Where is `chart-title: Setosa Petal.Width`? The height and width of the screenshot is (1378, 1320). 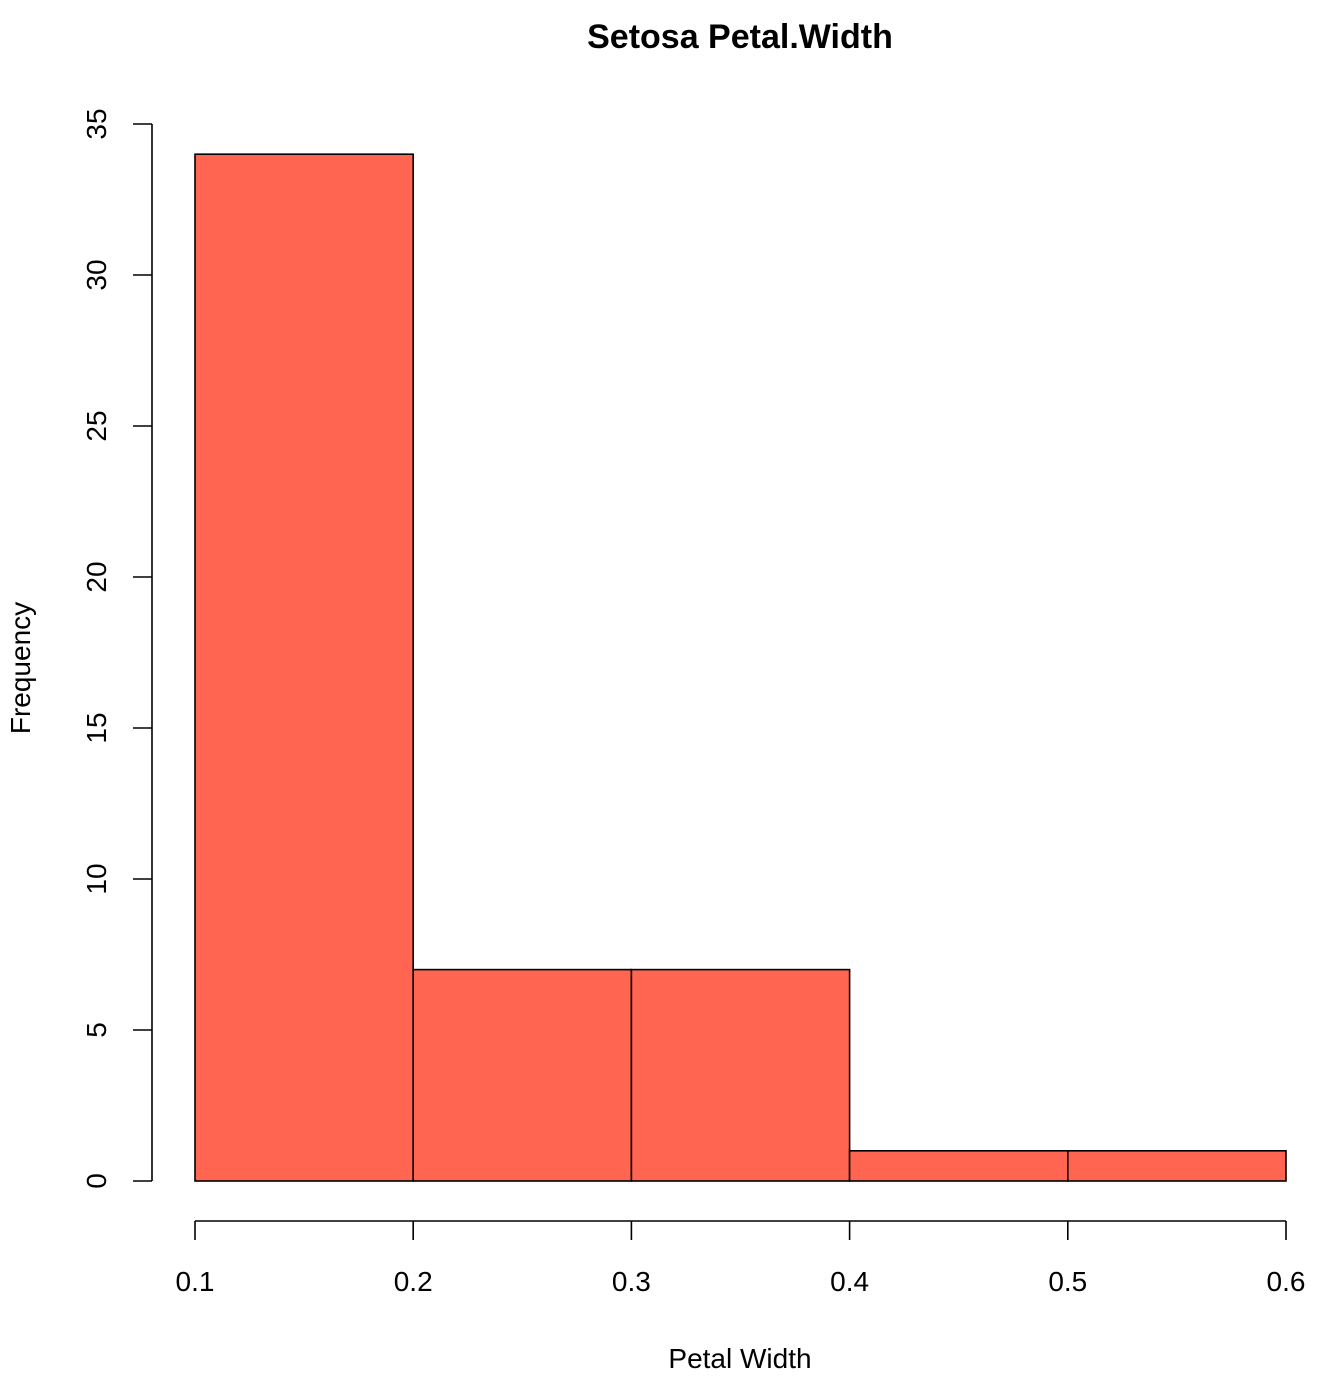 chart-title: Setosa Petal.Width is located at coordinates (740, 37).